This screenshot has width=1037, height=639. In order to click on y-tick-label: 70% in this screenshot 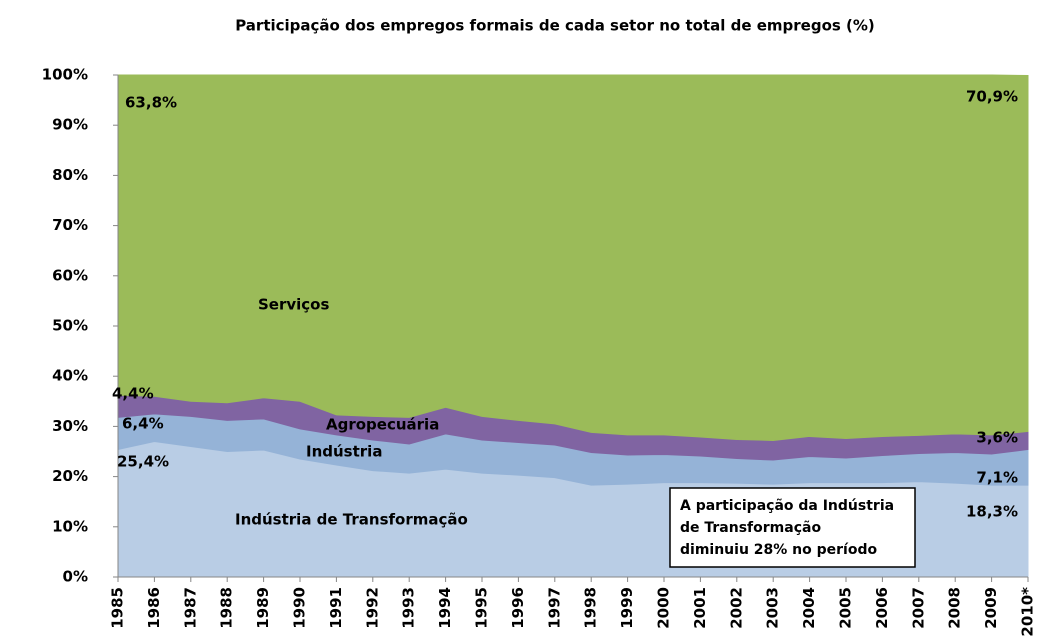, I will do `click(70, 225)`.